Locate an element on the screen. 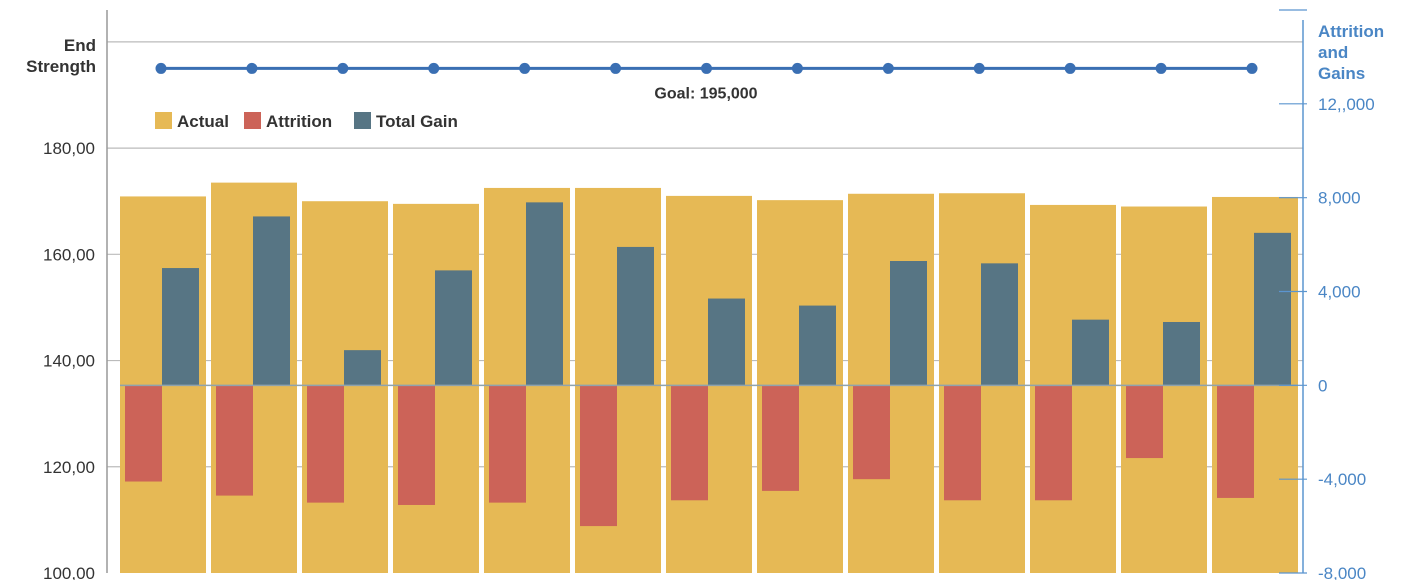 Image resolution: width=1421 pixels, height=580 pixels. legend-label: Attrition is located at coordinates (299, 121).